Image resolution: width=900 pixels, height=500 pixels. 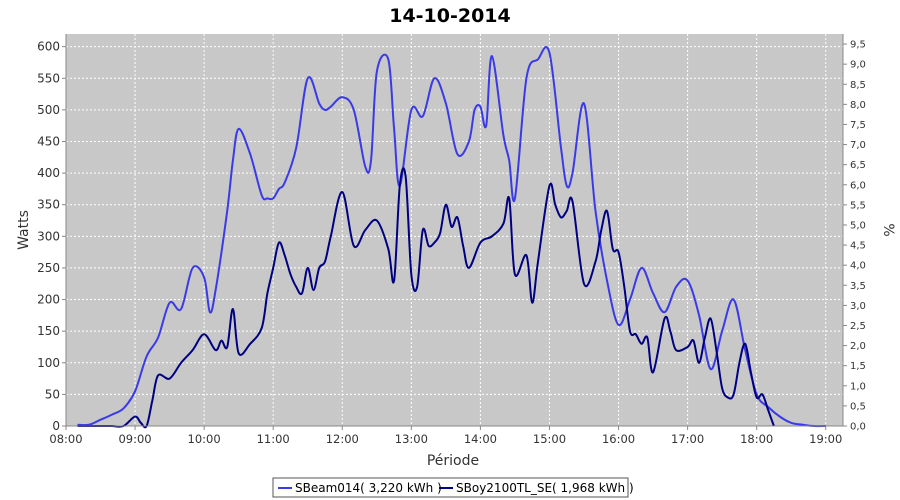 I want to click on y2-tick-label: 9,0, so click(x=858, y=65).